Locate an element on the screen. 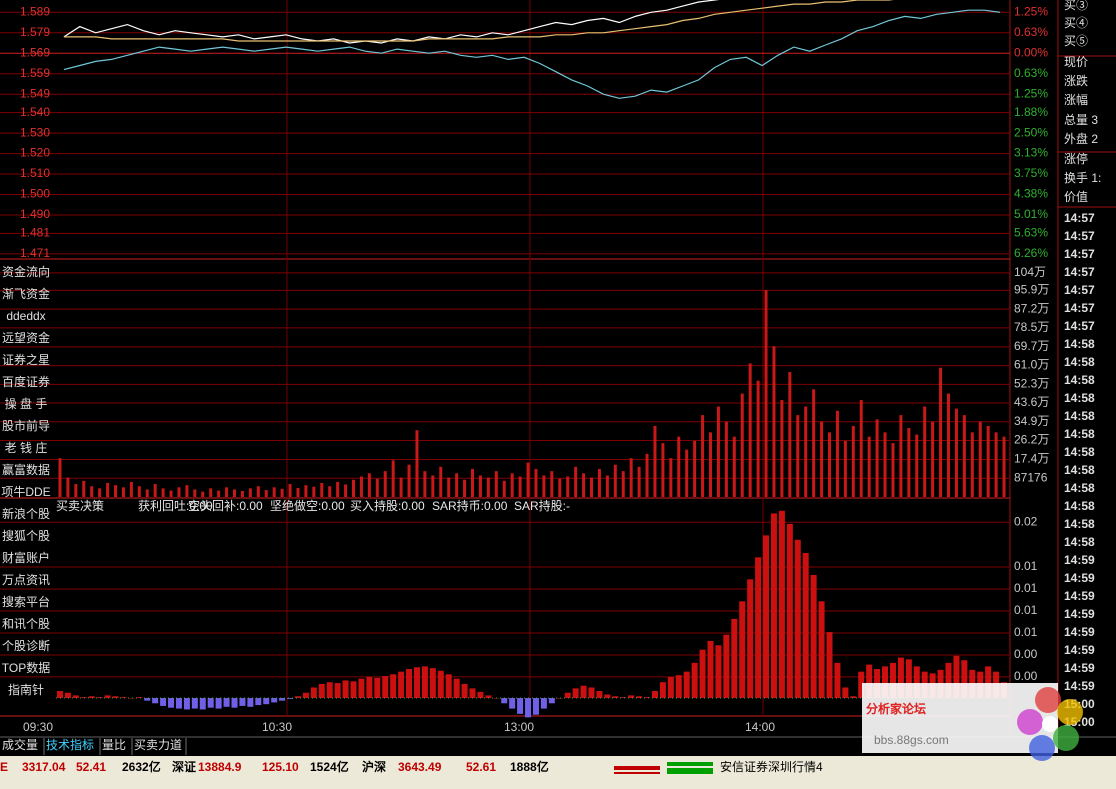  menu-item: 万点资讯 is located at coordinates (26, 580).